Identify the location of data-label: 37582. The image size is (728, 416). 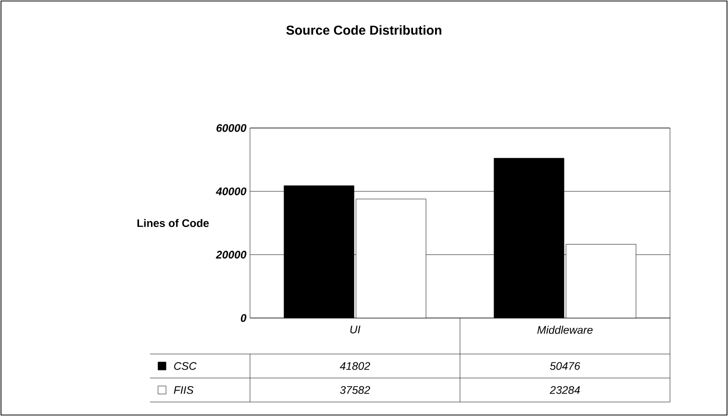
(355, 390).